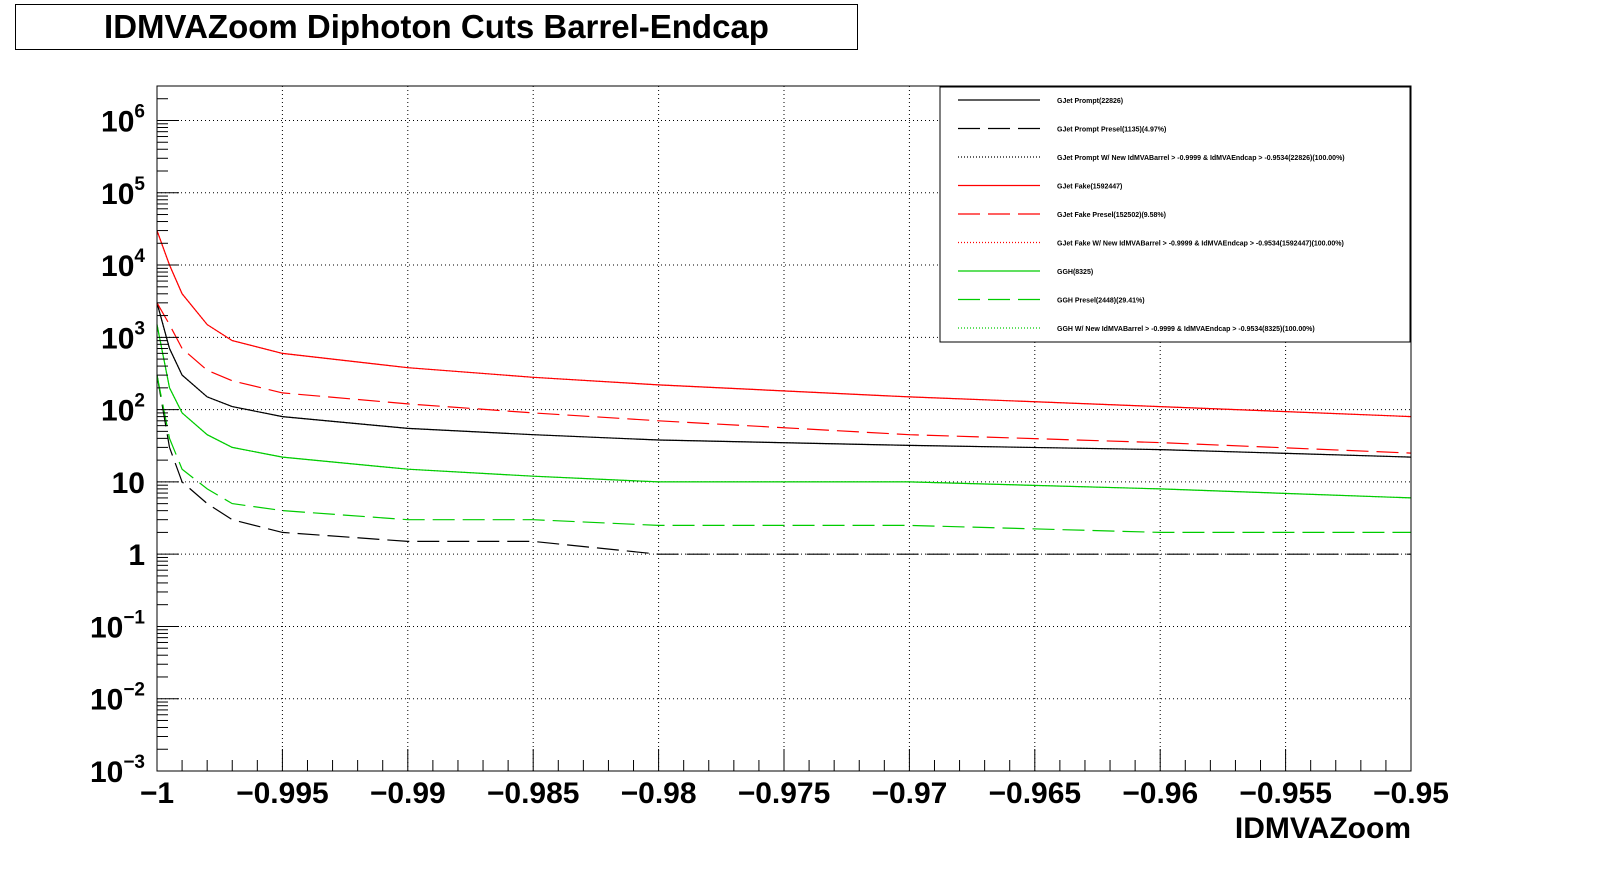 The image size is (1598, 874). What do you see at coordinates (1285, 793) in the screenshot?
I see `x-tick-label: −0.955` at bounding box center [1285, 793].